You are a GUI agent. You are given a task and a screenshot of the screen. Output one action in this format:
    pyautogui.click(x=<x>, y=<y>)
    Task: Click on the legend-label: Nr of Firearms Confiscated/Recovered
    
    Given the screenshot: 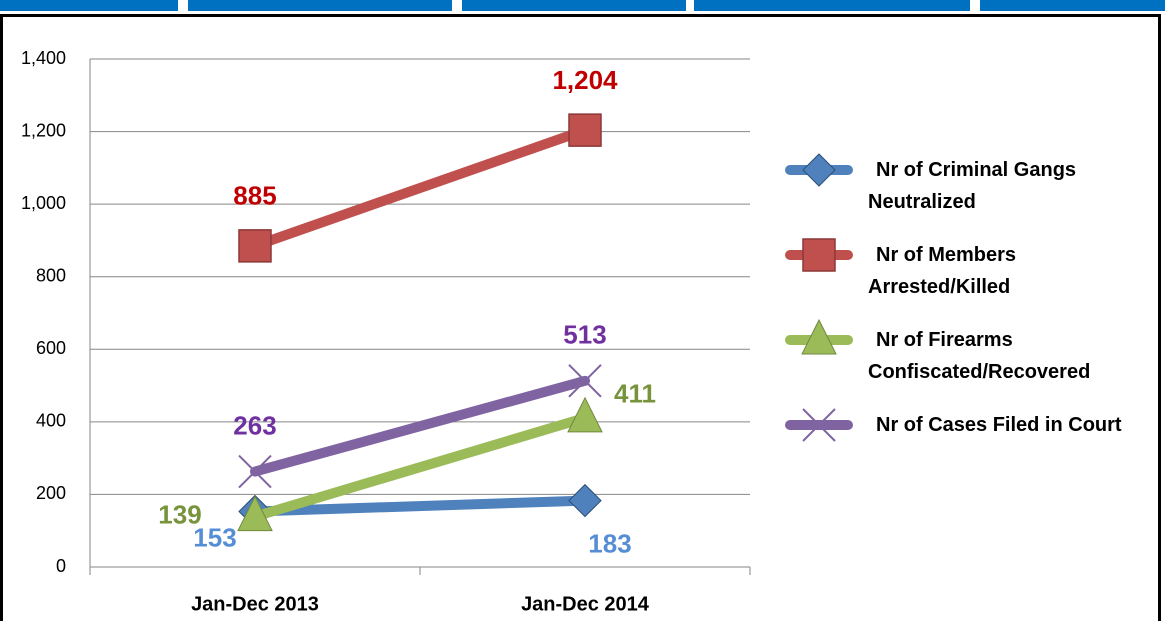 What is the action you would take?
    pyautogui.click(x=979, y=356)
    